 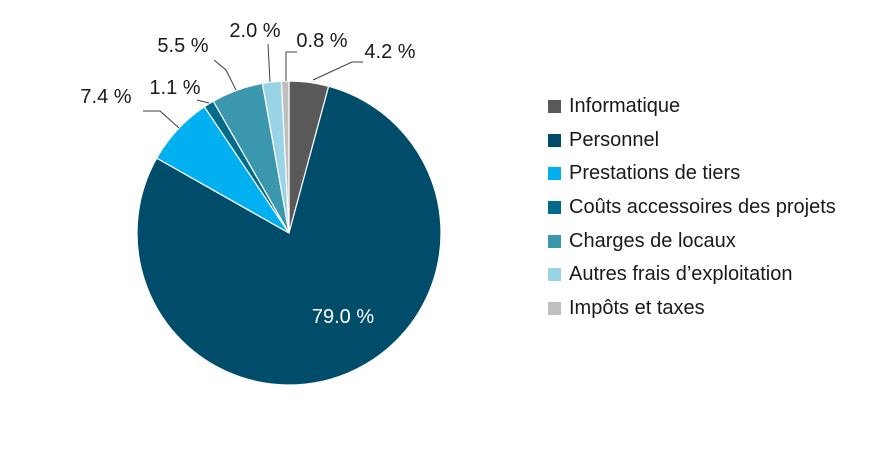 What do you see at coordinates (702, 207) in the screenshot?
I see `legend-label-couts-accessoires: Coûts accessoires des projets` at bounding box center [702, 207].